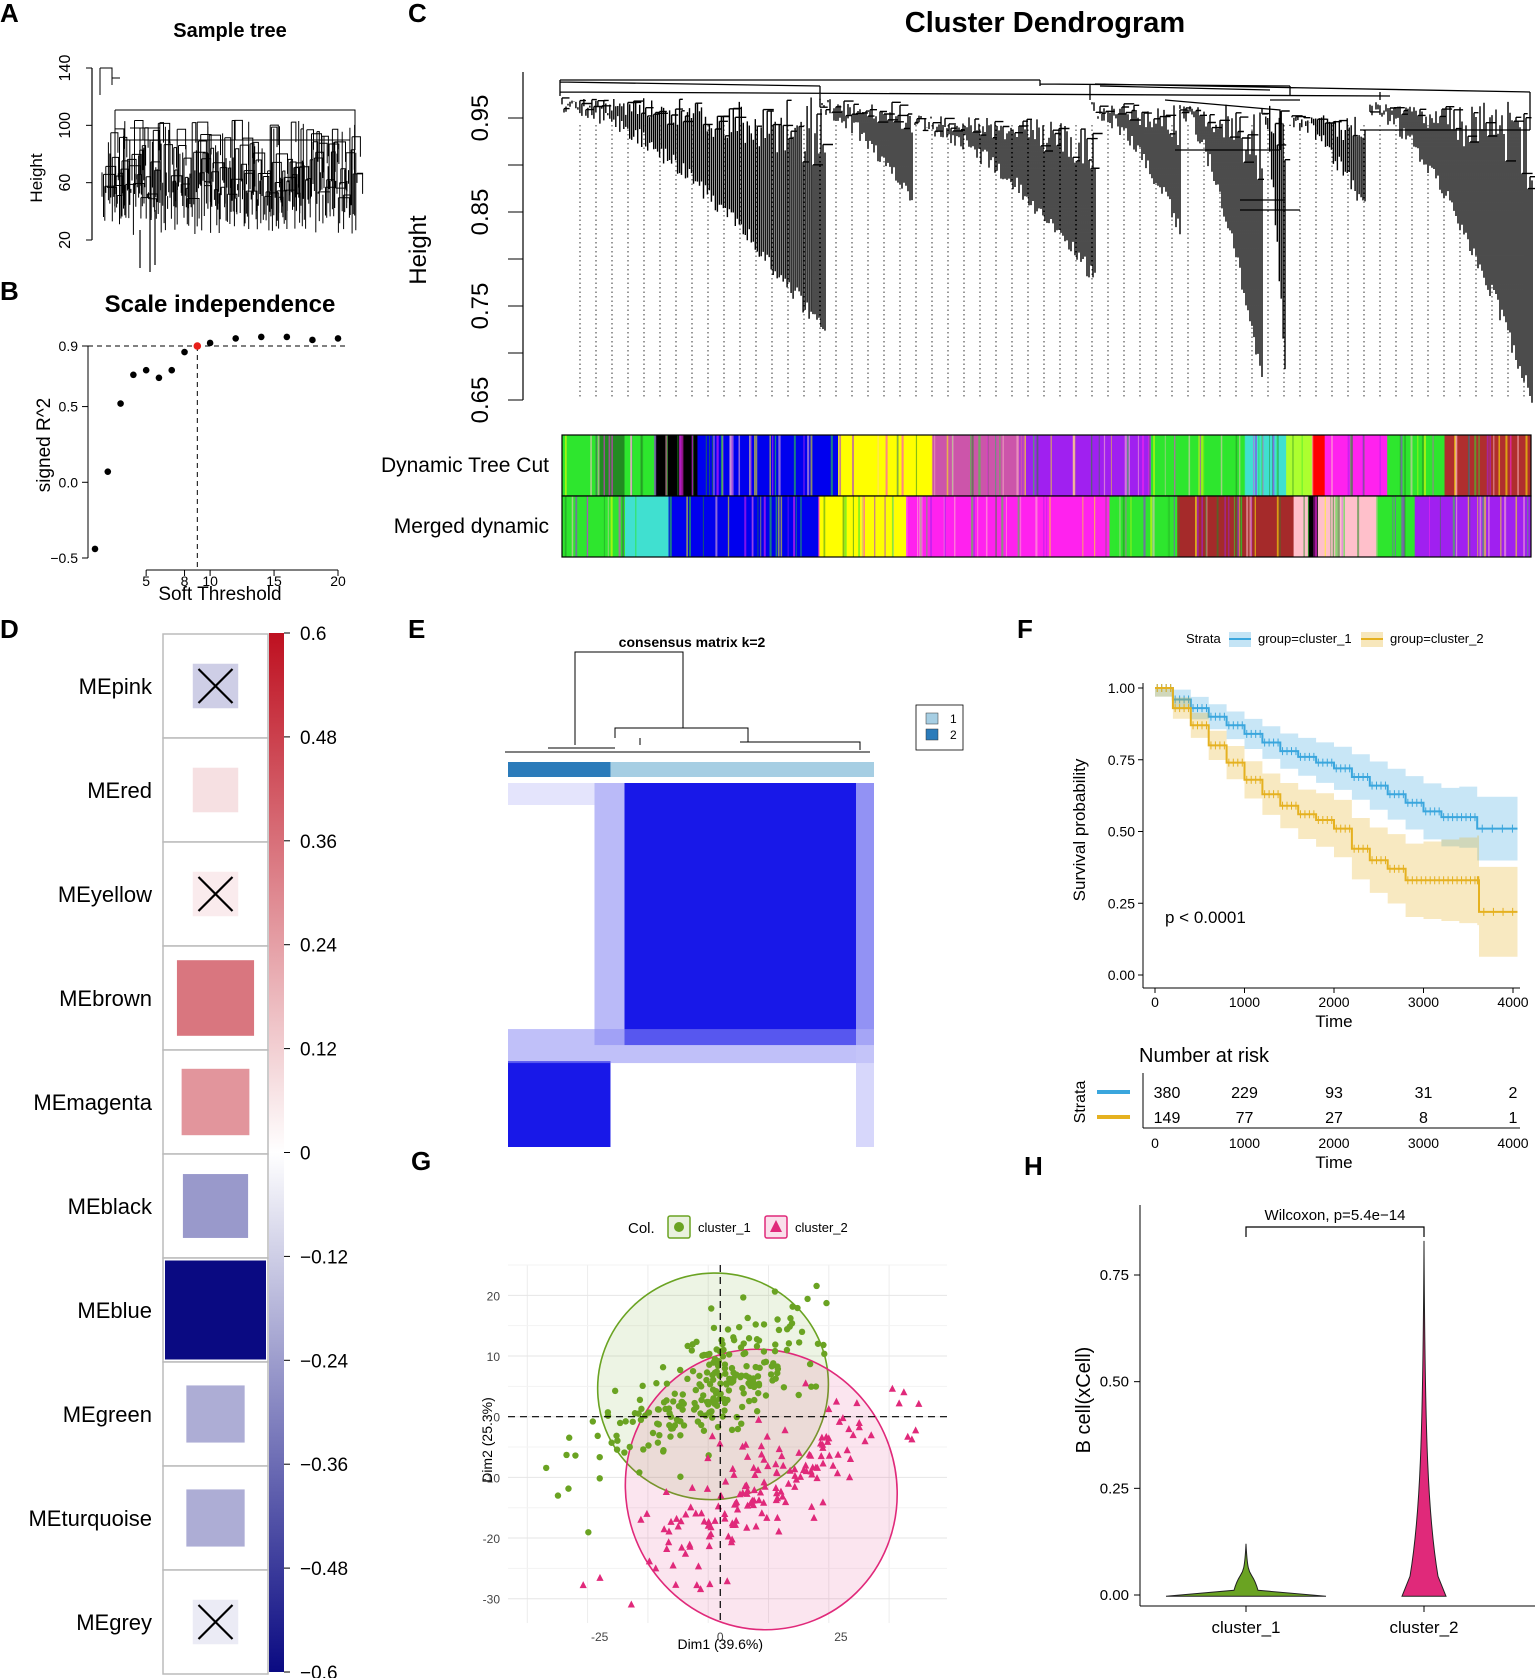 The width and height of the screenshot is (1535, 1678). Describe the element at coordinates (720, 1644) in the screenshot. I see `panel-g-xlabel: Dim1 (39.6%)` at that location.